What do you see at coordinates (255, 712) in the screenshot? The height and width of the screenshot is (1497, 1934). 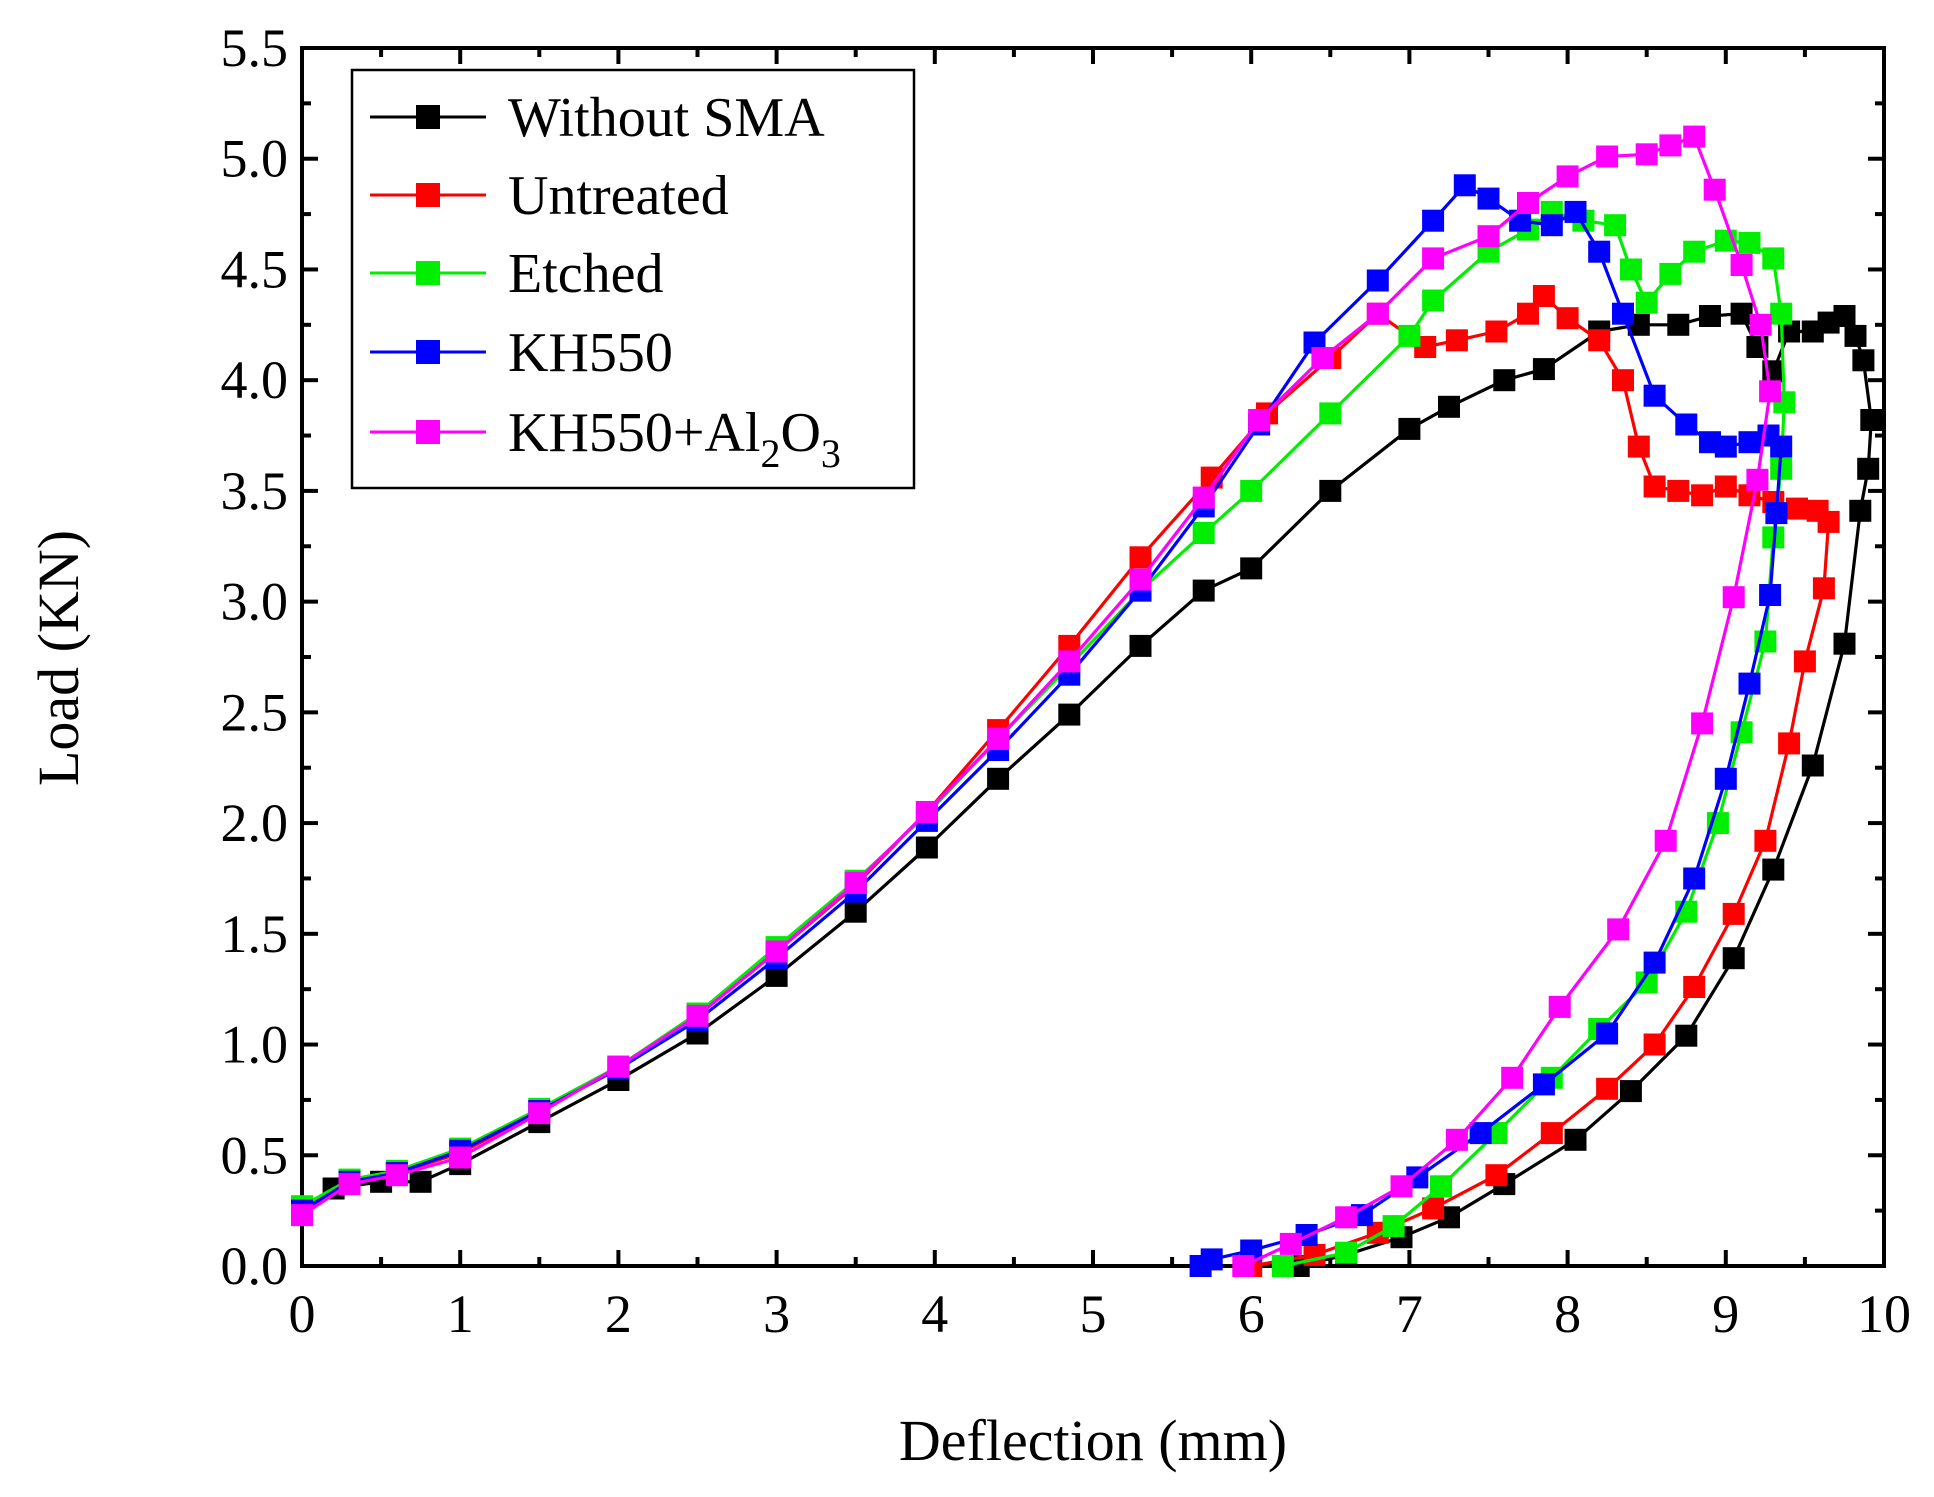 I see `y-tick-label: 2.5` at bounding box center [255, 712].